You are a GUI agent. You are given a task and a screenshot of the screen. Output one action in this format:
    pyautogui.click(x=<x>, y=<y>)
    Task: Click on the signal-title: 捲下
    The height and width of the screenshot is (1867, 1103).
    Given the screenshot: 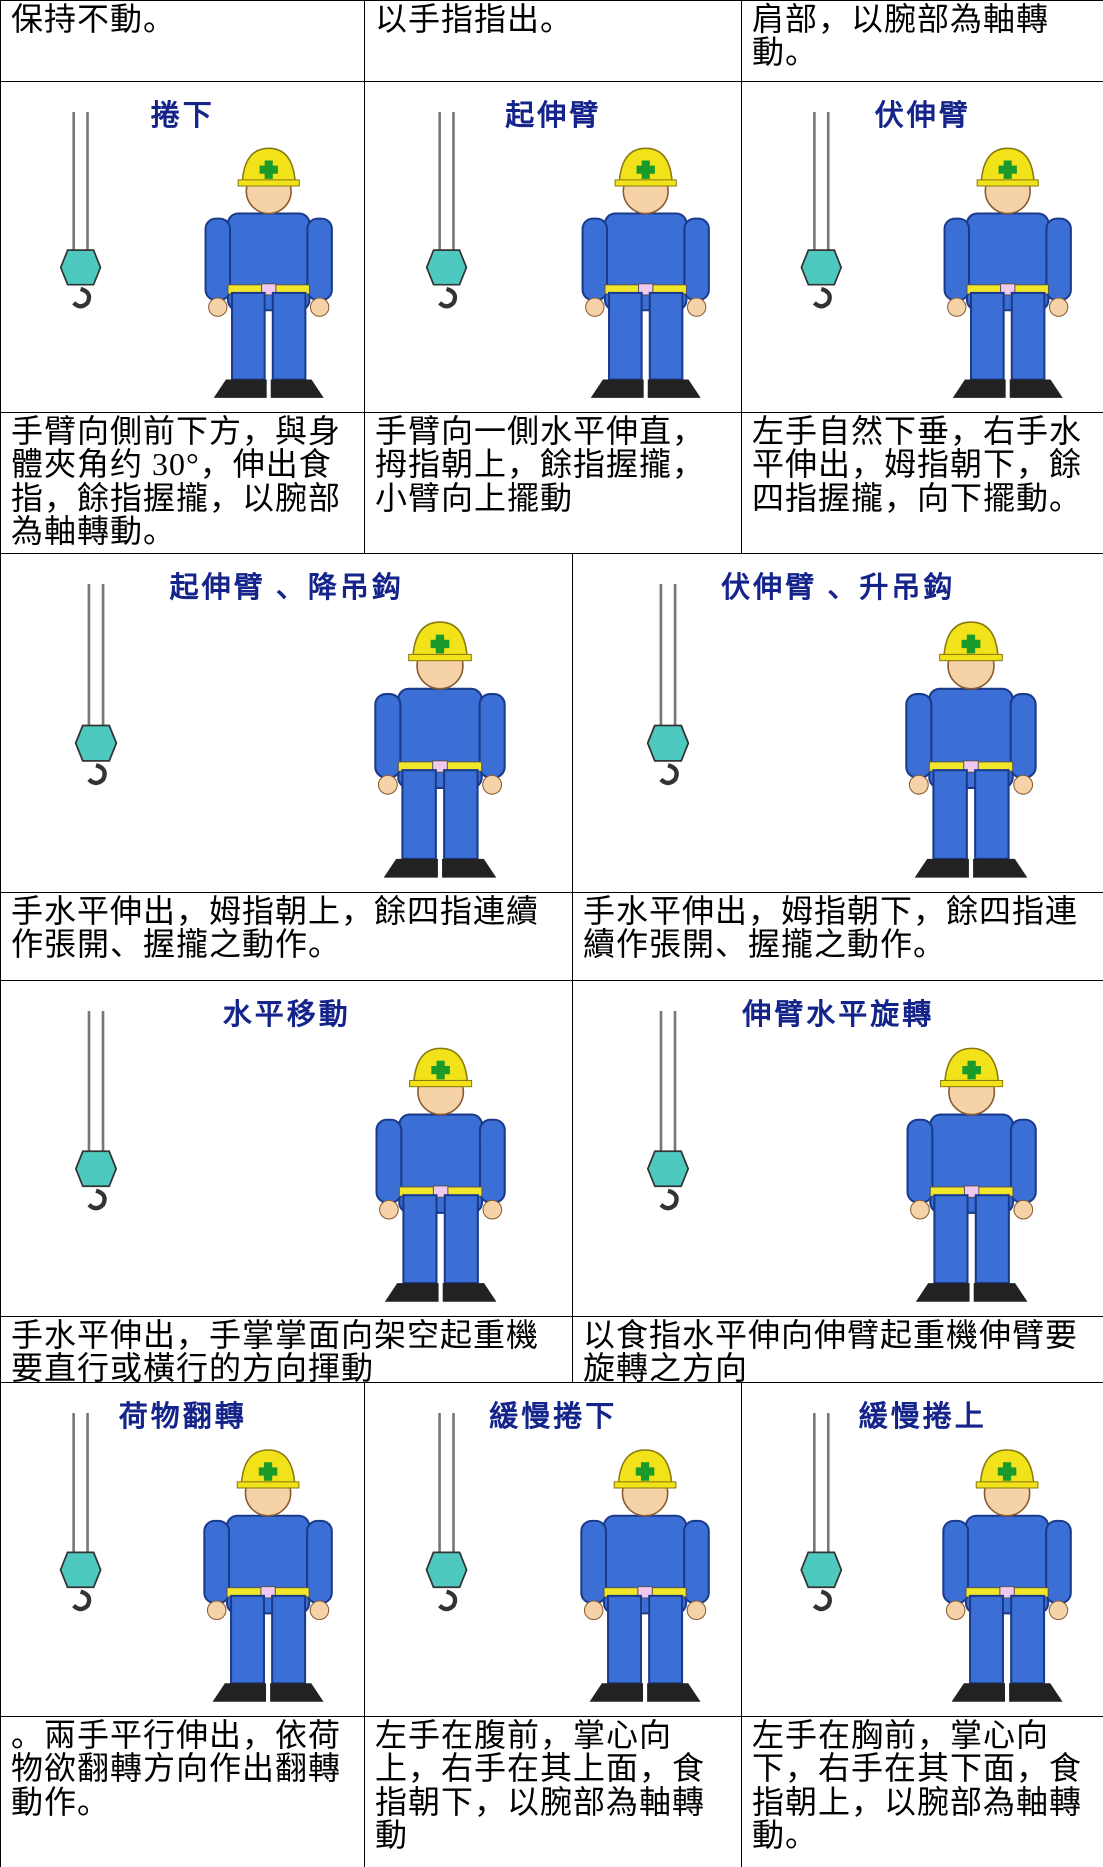 What is the action you would take?
    pyautogui.click(x=182, y=116)
    